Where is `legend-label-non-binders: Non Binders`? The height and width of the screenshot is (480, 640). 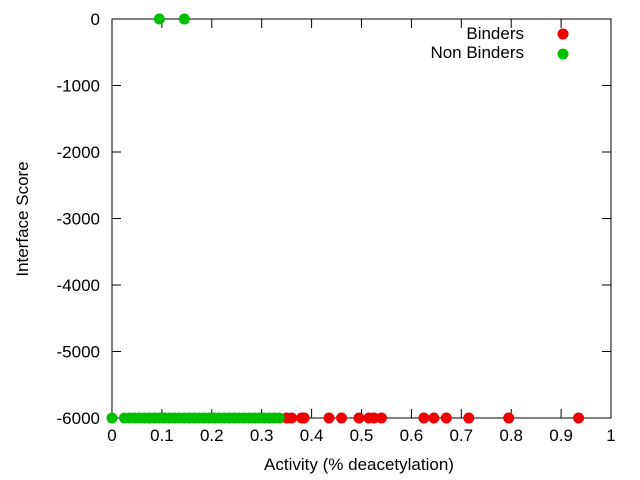 legend-label-non-binders: Non Binders is located at coordinates (477, 52).